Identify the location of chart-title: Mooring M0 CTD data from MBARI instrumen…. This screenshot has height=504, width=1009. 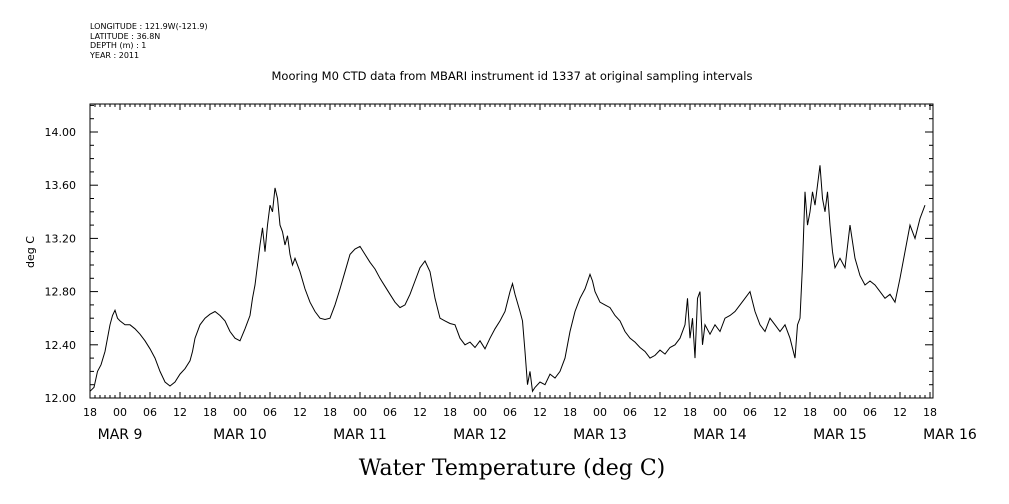
(512, 76).